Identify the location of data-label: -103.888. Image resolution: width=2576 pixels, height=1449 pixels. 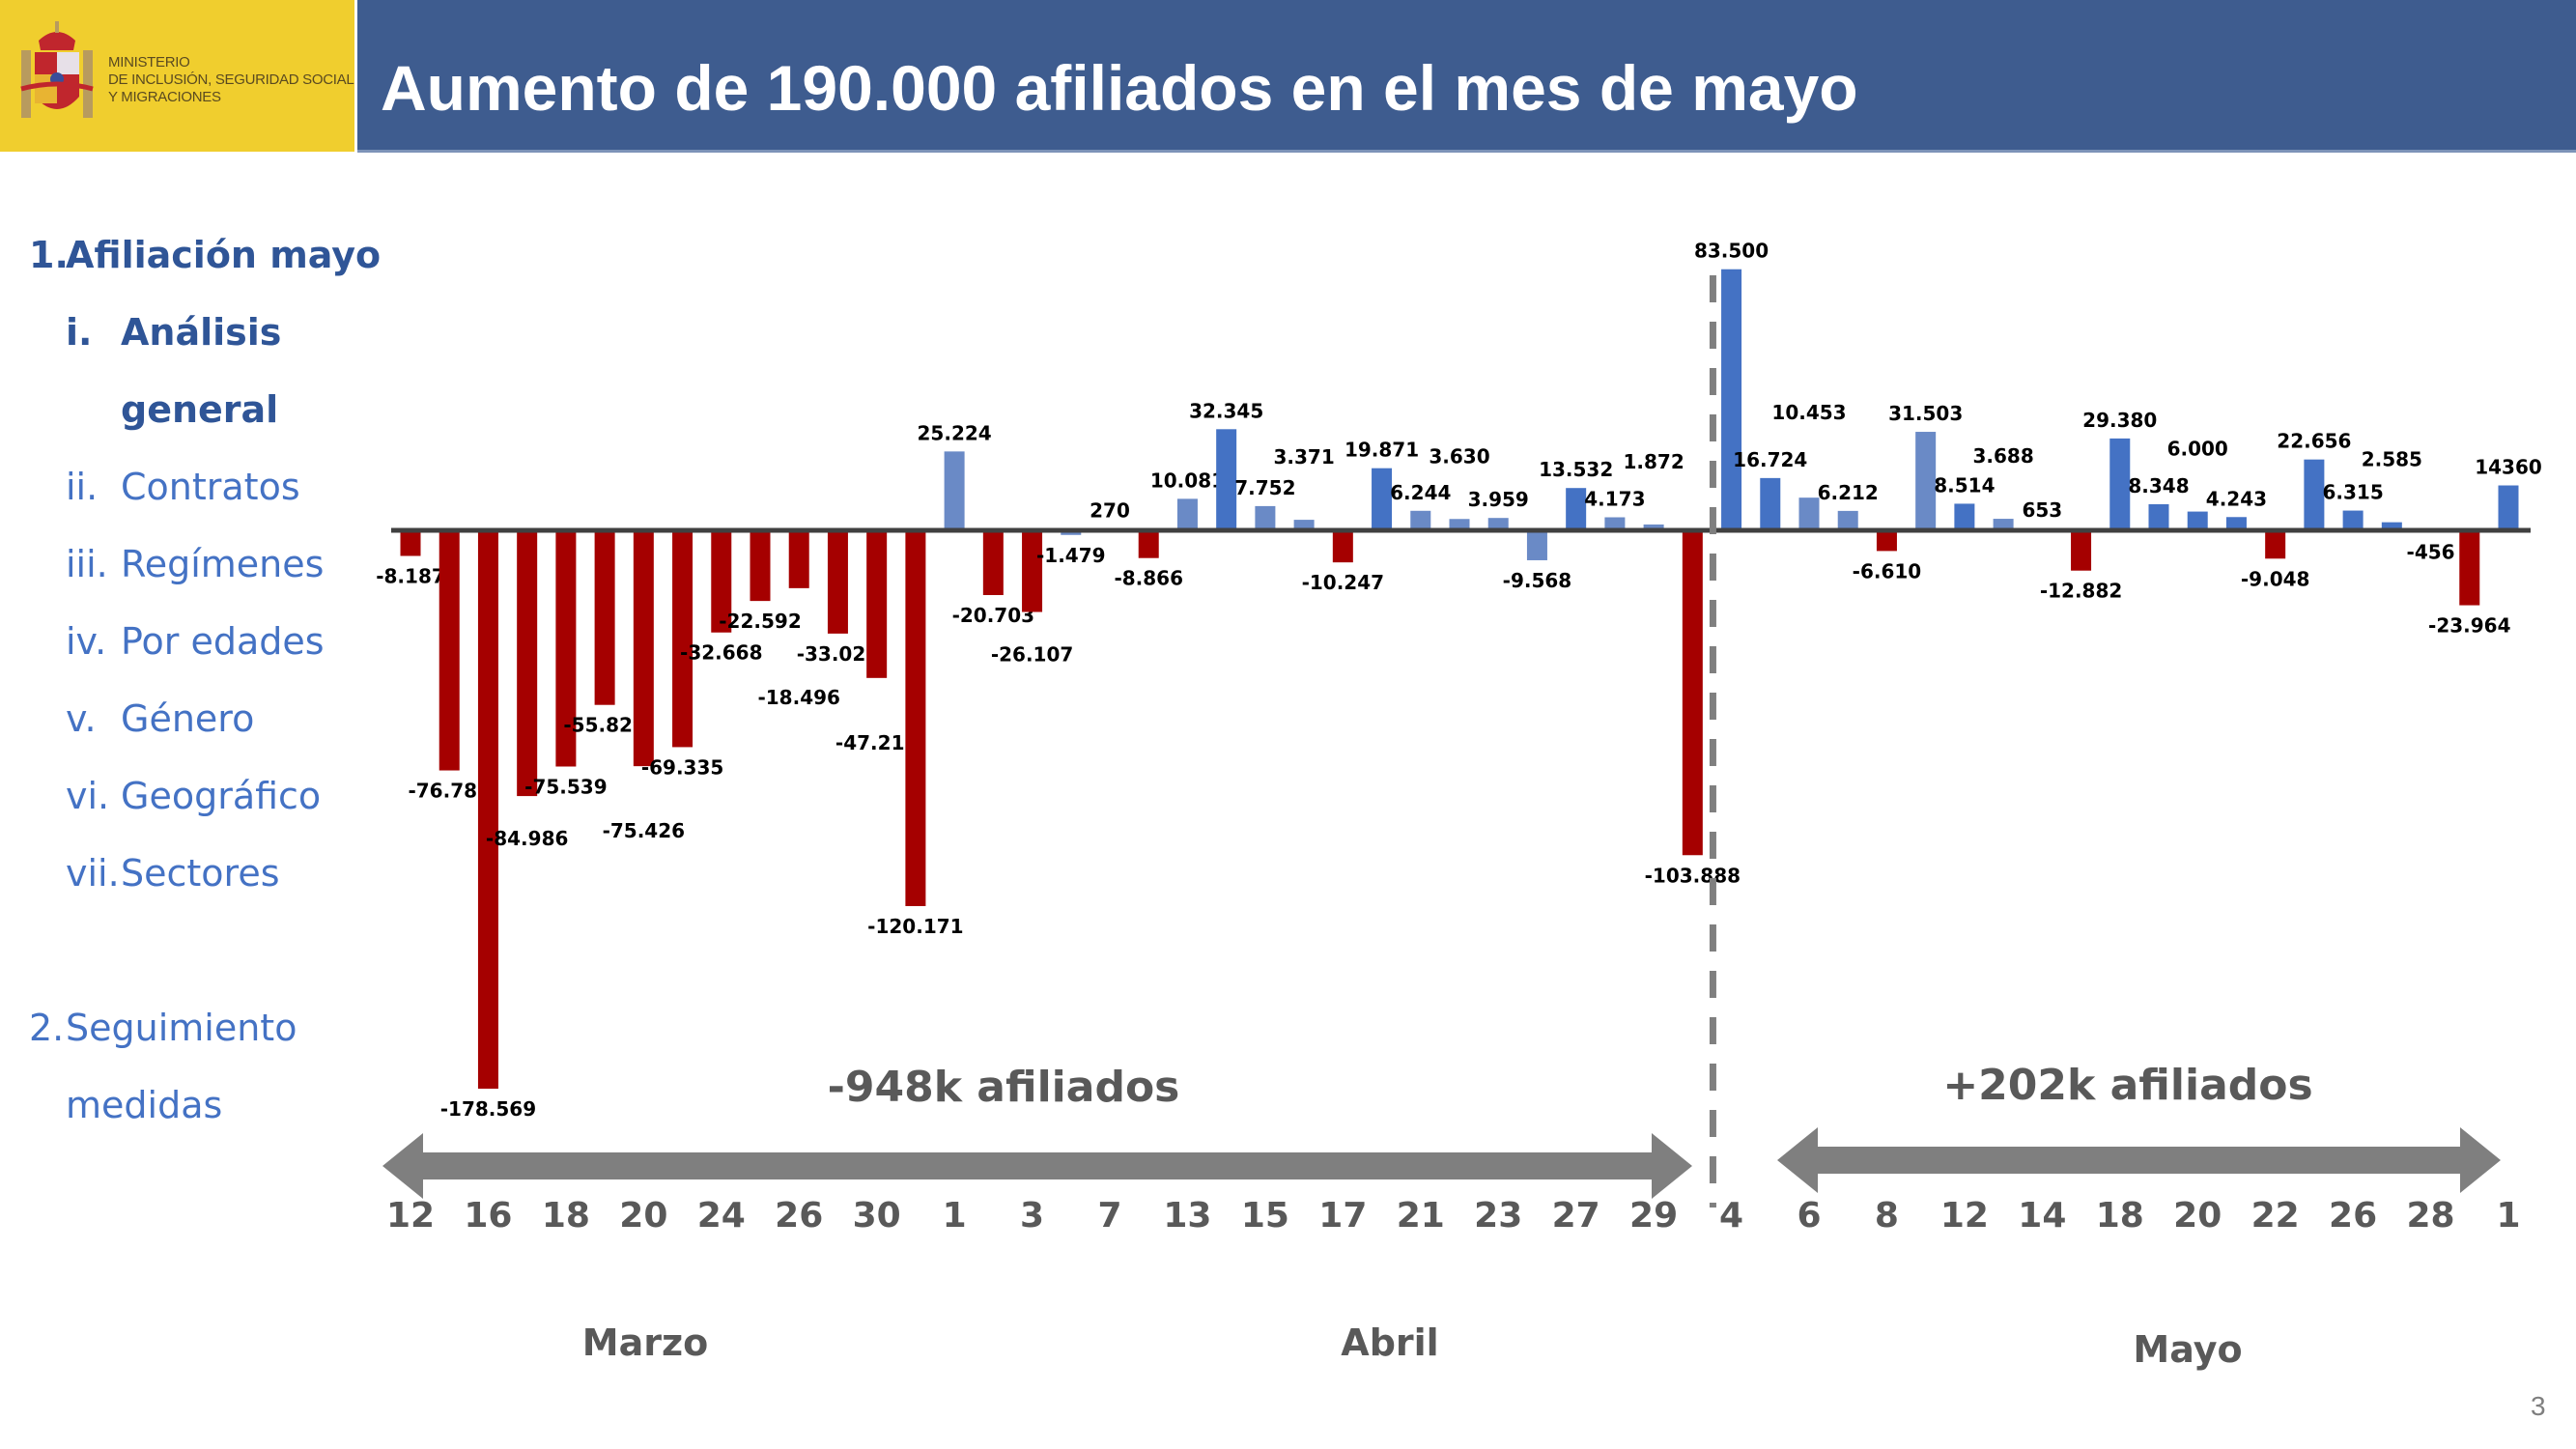
(1693, 875).